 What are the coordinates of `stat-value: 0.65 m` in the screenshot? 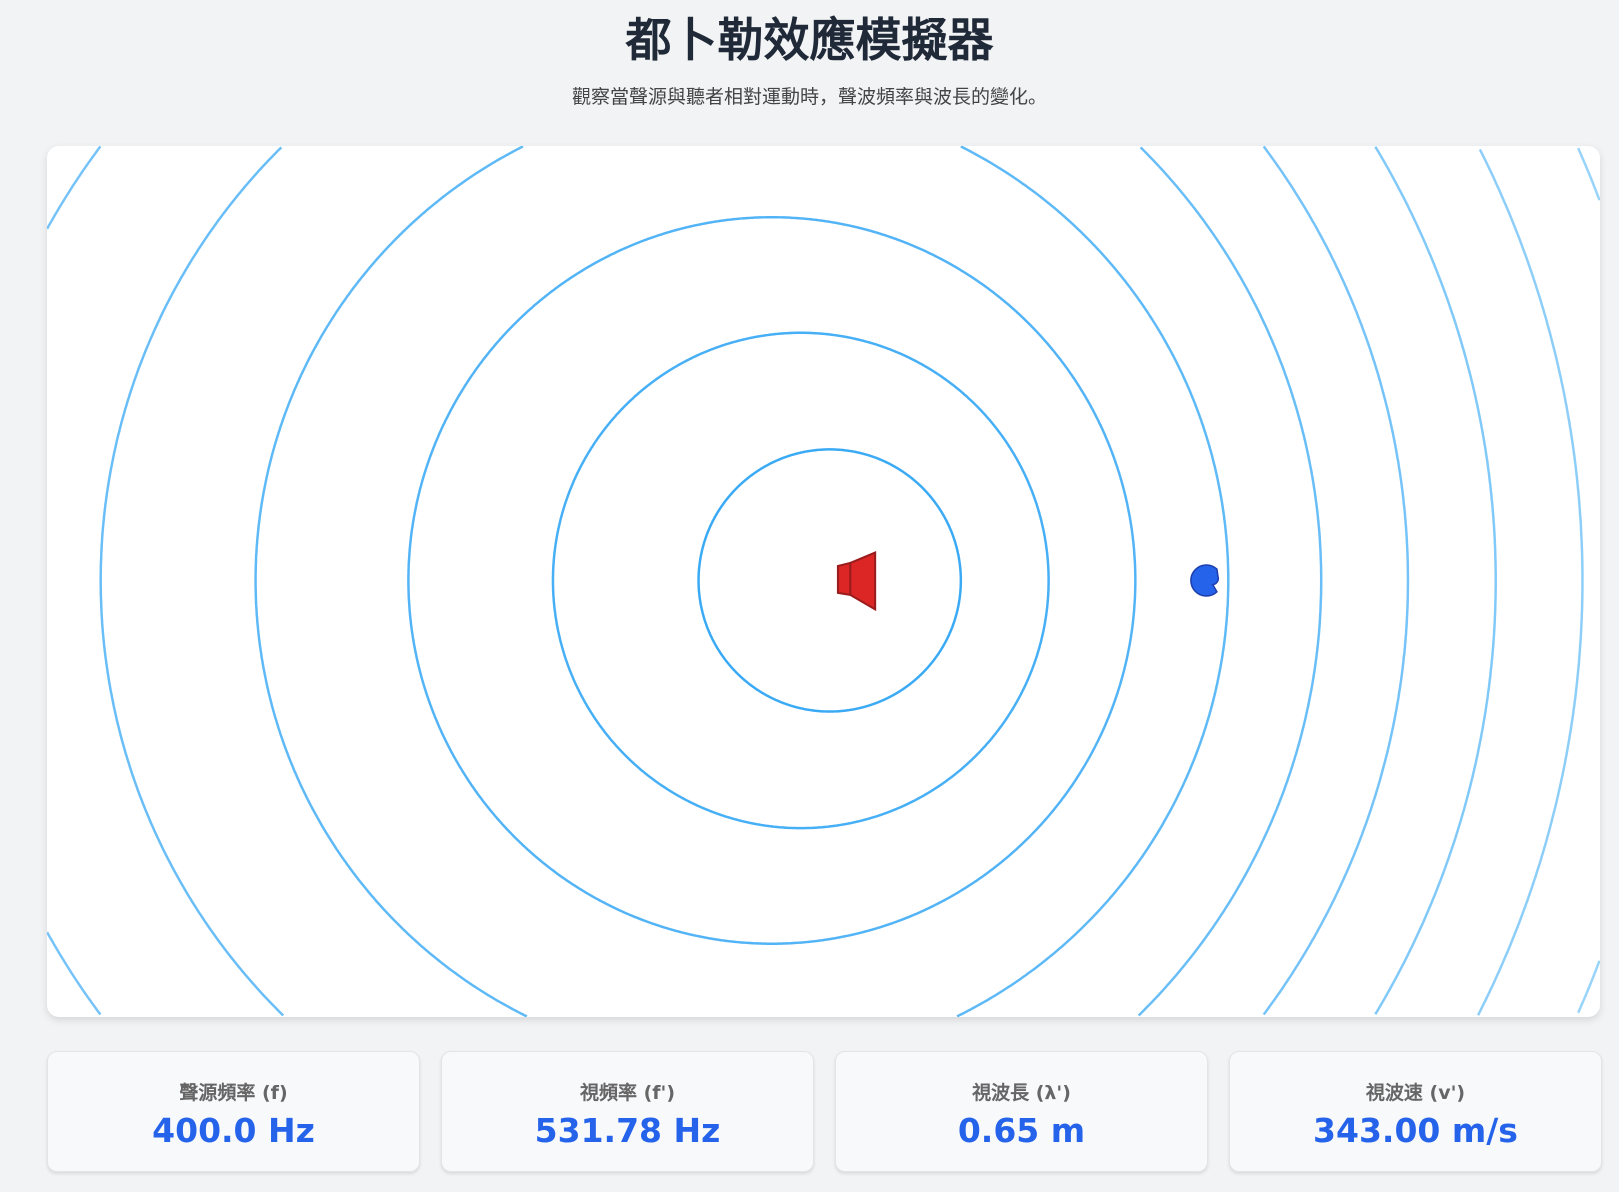 It's located at (1021, 1130).